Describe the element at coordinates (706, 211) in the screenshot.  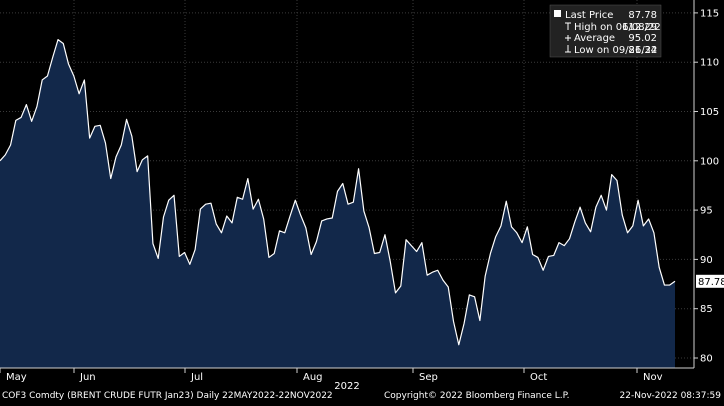
I see `y-tick-label: 95` at that location.